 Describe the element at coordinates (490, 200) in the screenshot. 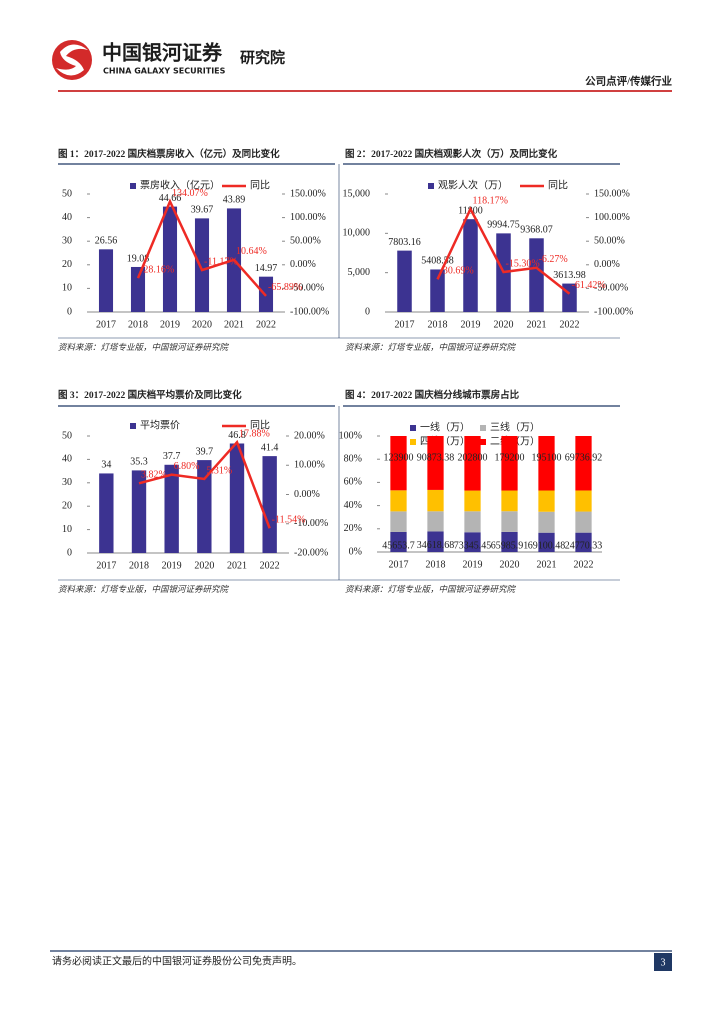

I see `line-label: 118.17%` at that location.